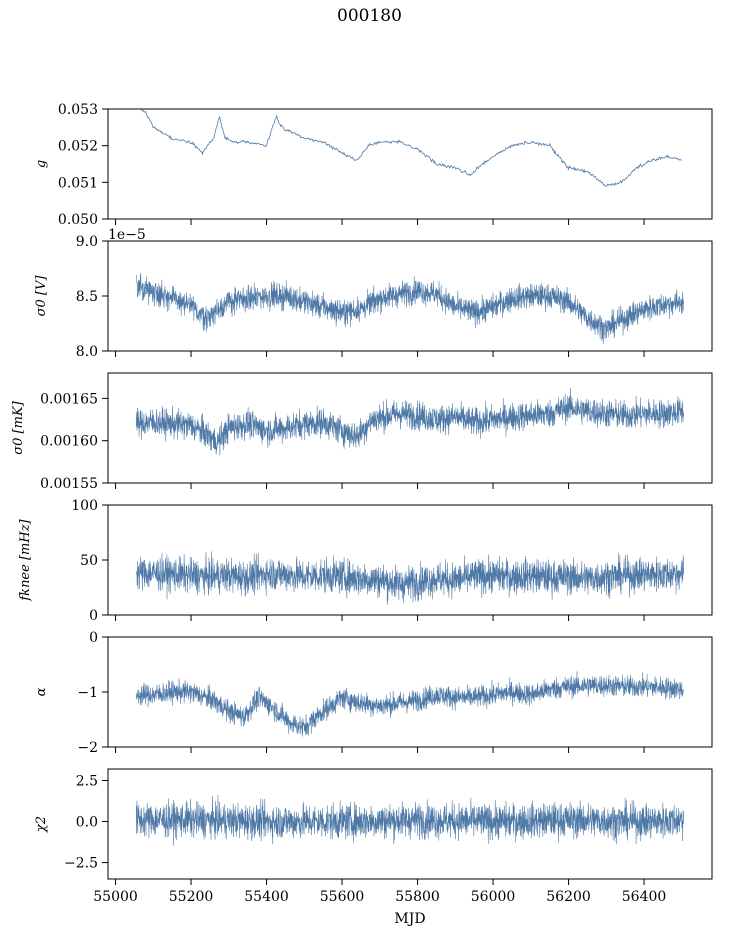  Describe the element at coordinates (41, 824) in the screenshot. I see `y-axis-label: χ2` at that location.